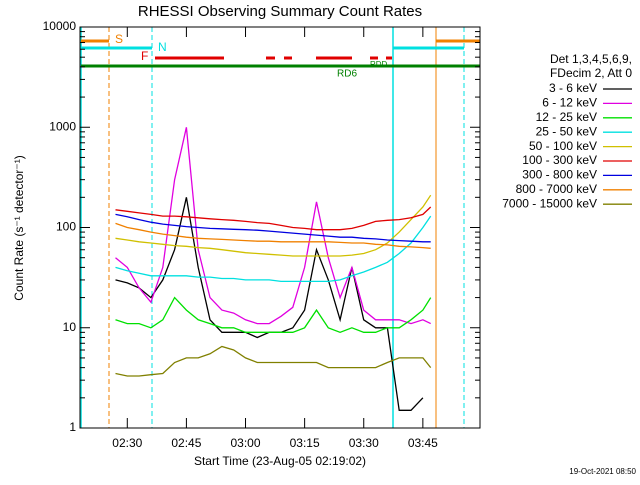  I want to click on y-tick-label: 10, so click(70, 327).